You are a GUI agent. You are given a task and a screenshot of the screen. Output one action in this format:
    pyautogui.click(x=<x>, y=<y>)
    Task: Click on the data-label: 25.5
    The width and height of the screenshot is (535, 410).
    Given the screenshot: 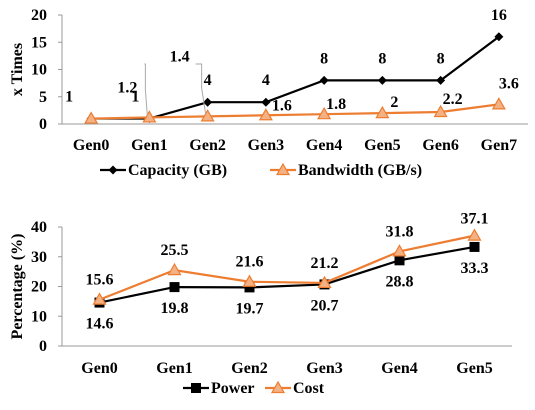 What is the action you would take?
    pyautogui.click(x=175, y=250)
    